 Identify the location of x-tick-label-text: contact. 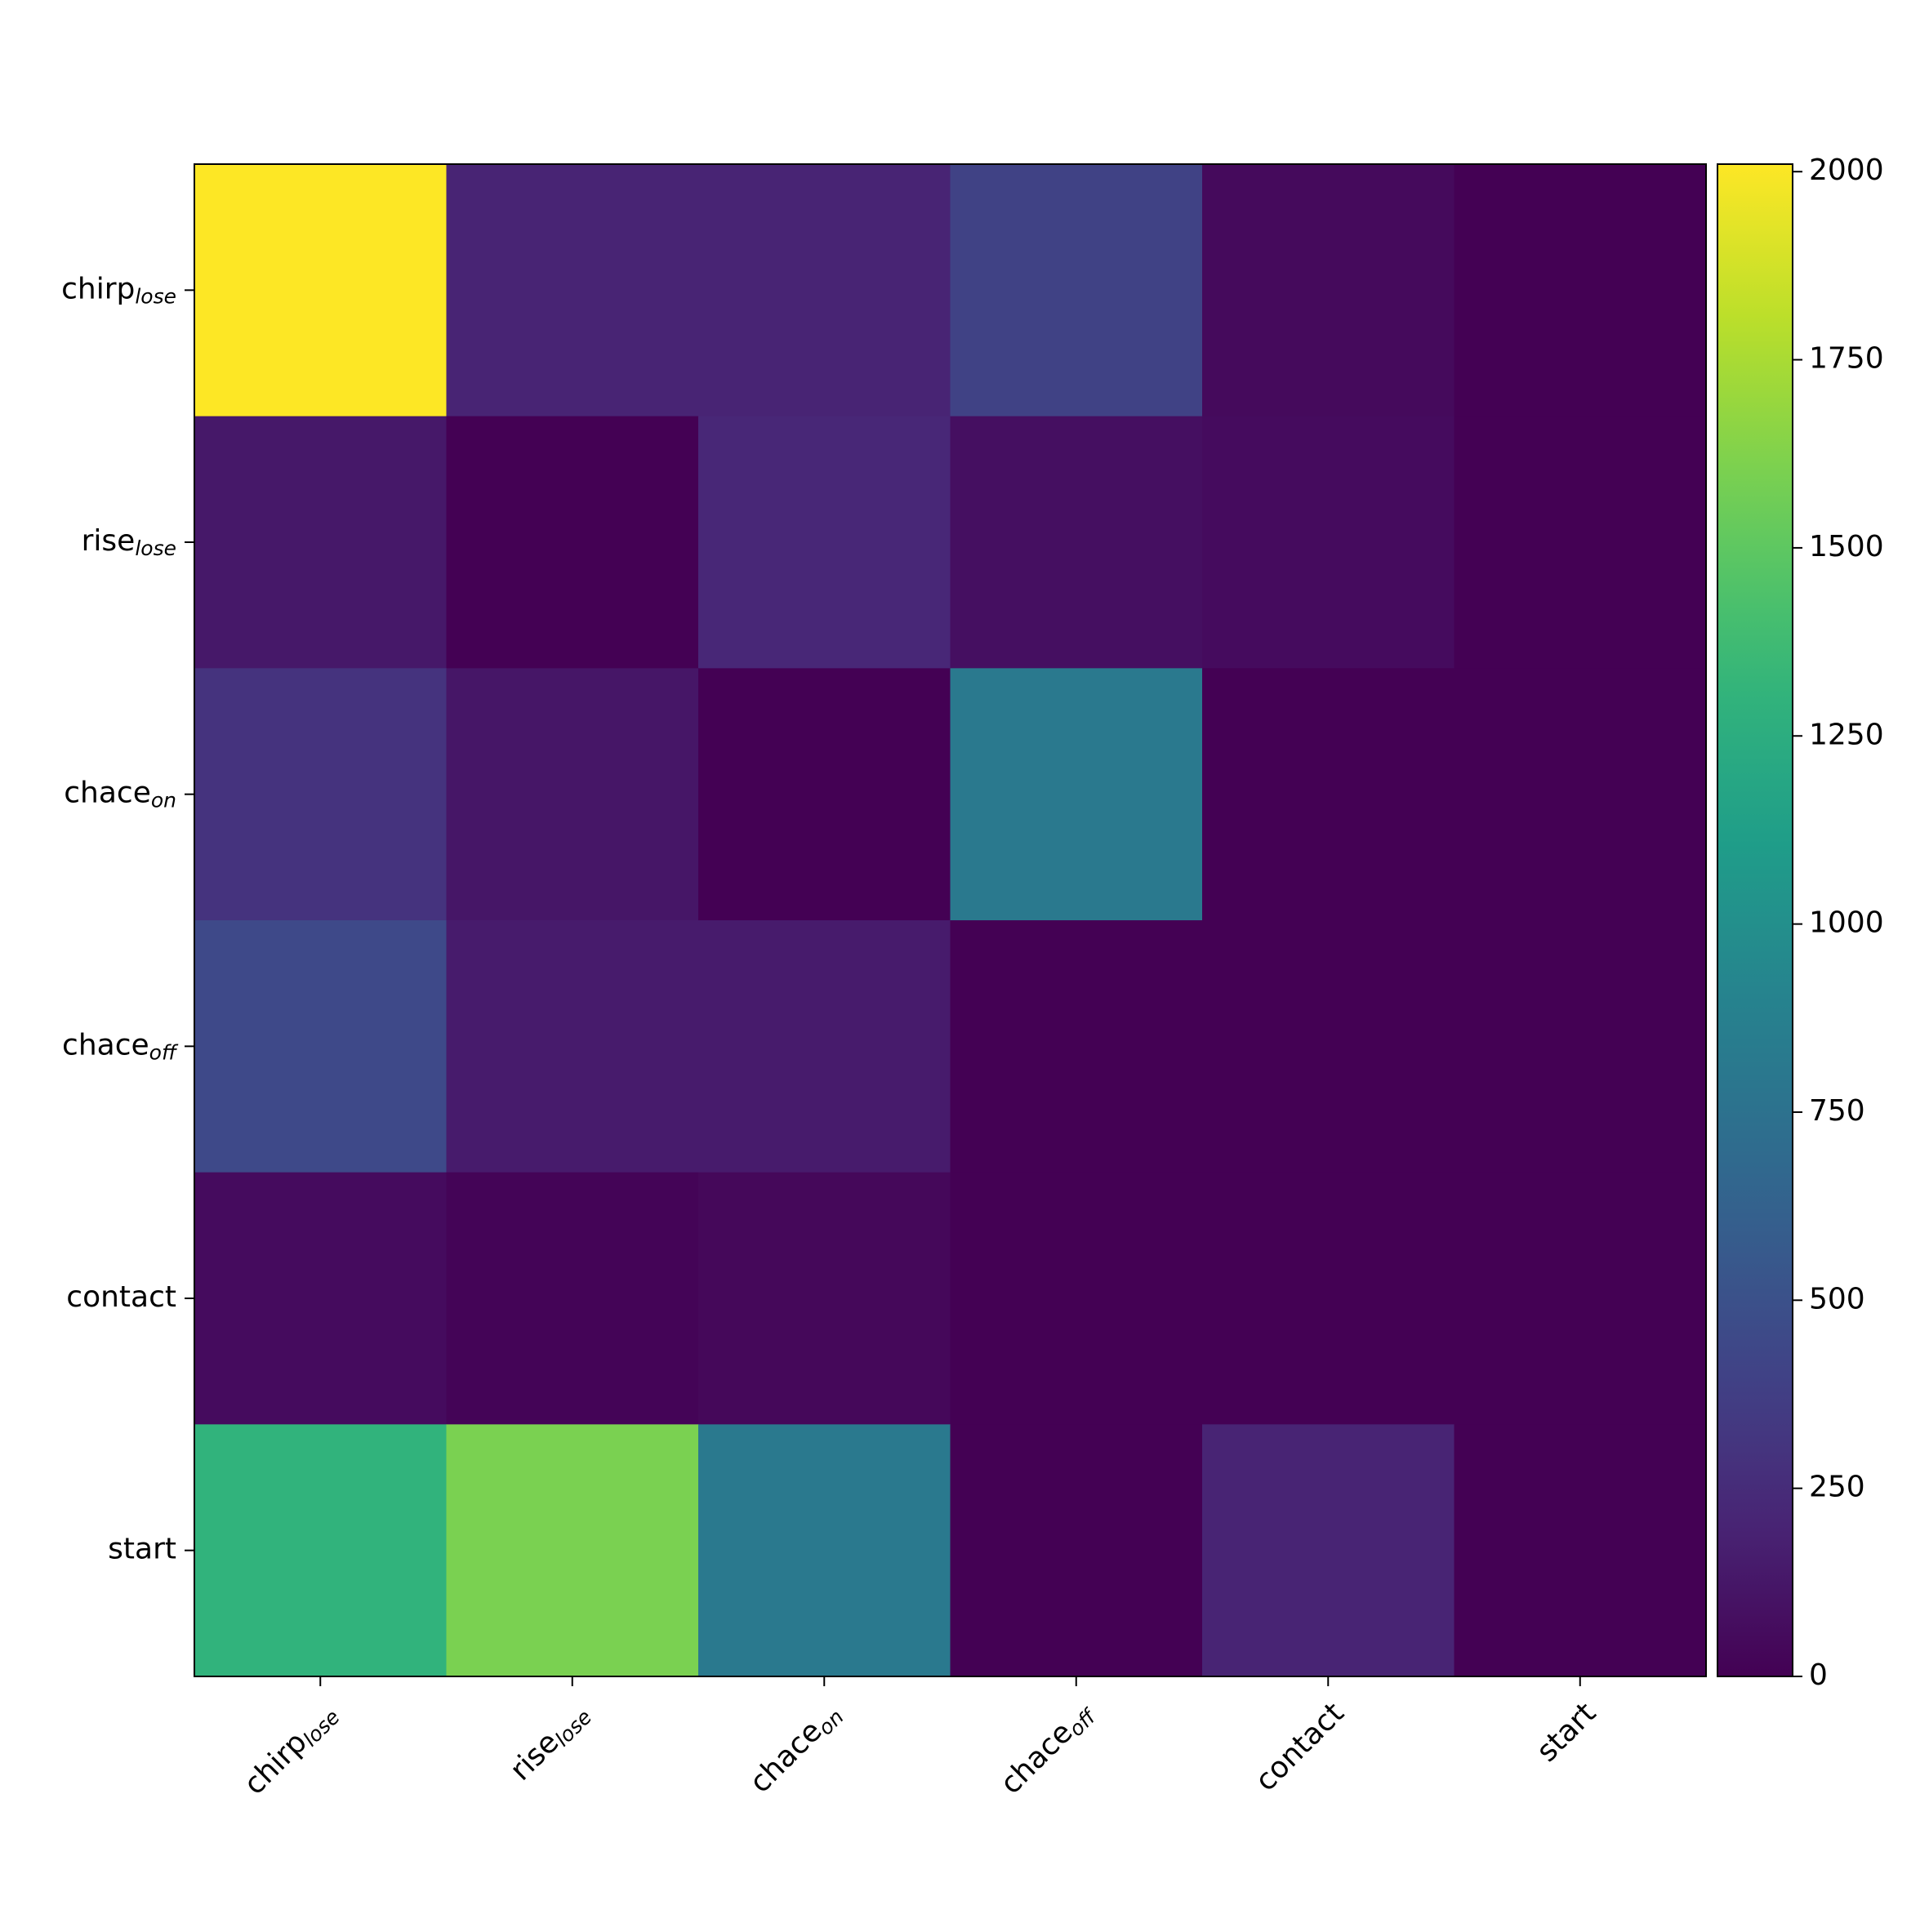
(1300, 1746).